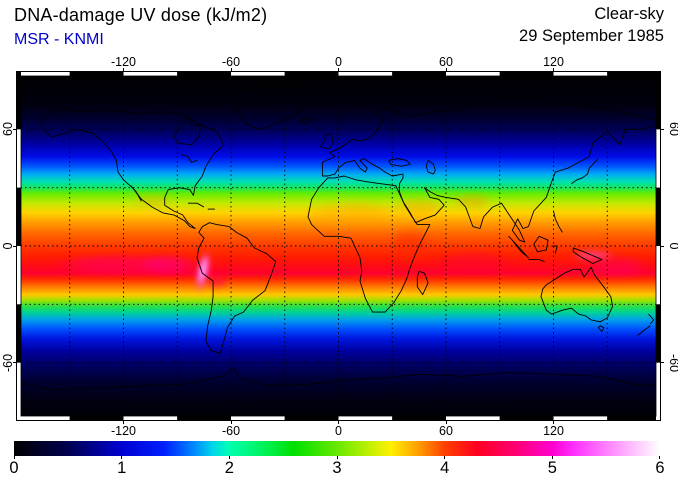  Describe the element at coordinates (352, 212) in the screenshot. I see `uv-anomaly-sahara-bump` at that location.